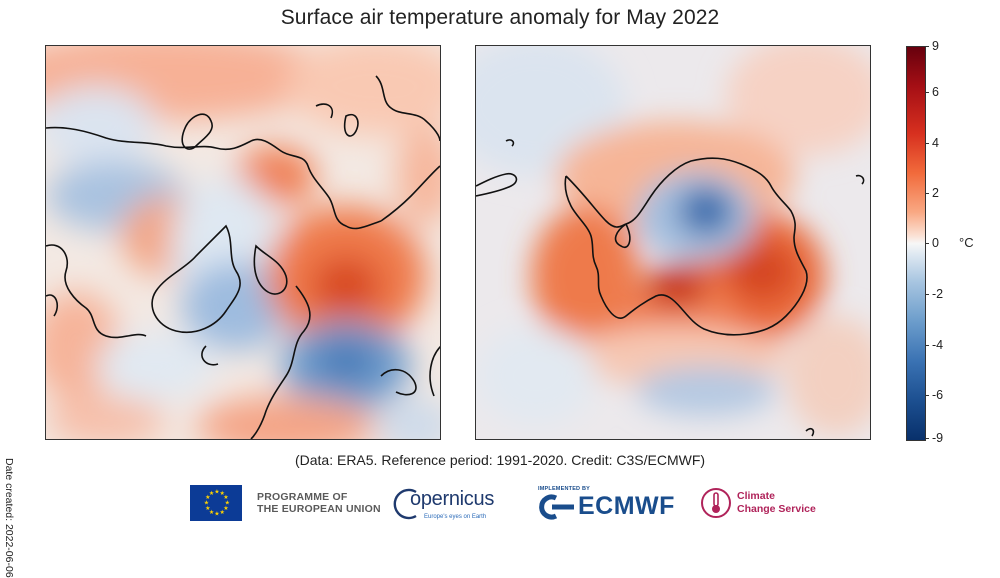 This screenshot has height=578, width=1000. What do you see at coordinates (938, 438) in the screenshot?
I see `colorbar-tick-label: -9` at bounding box center [938, 438].